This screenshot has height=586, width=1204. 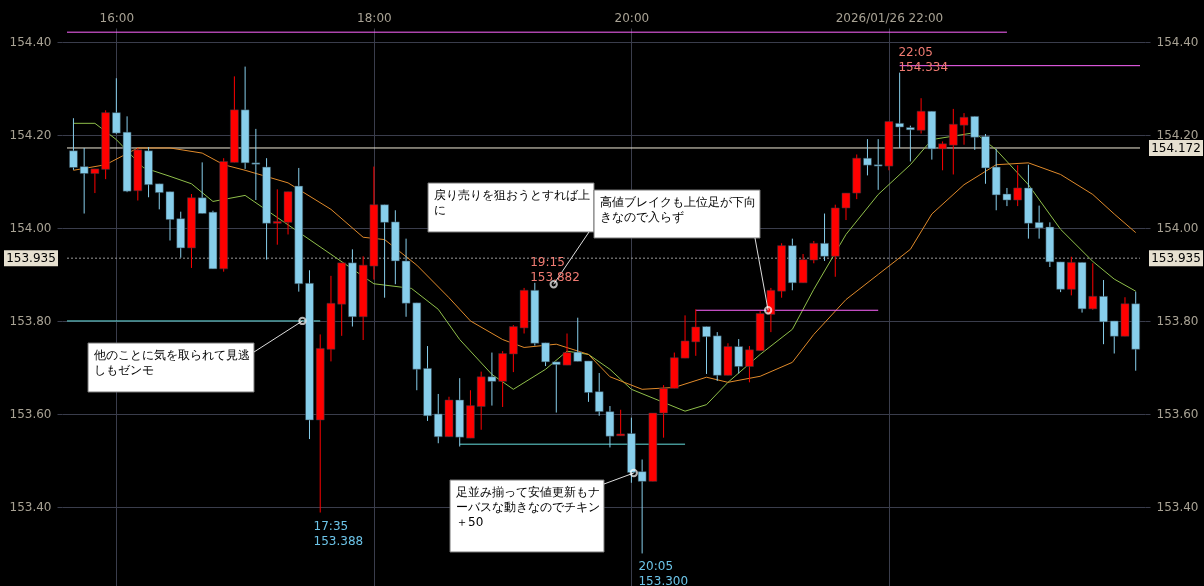 I want to click on text: 153.935, so click(x=1176, y=258).